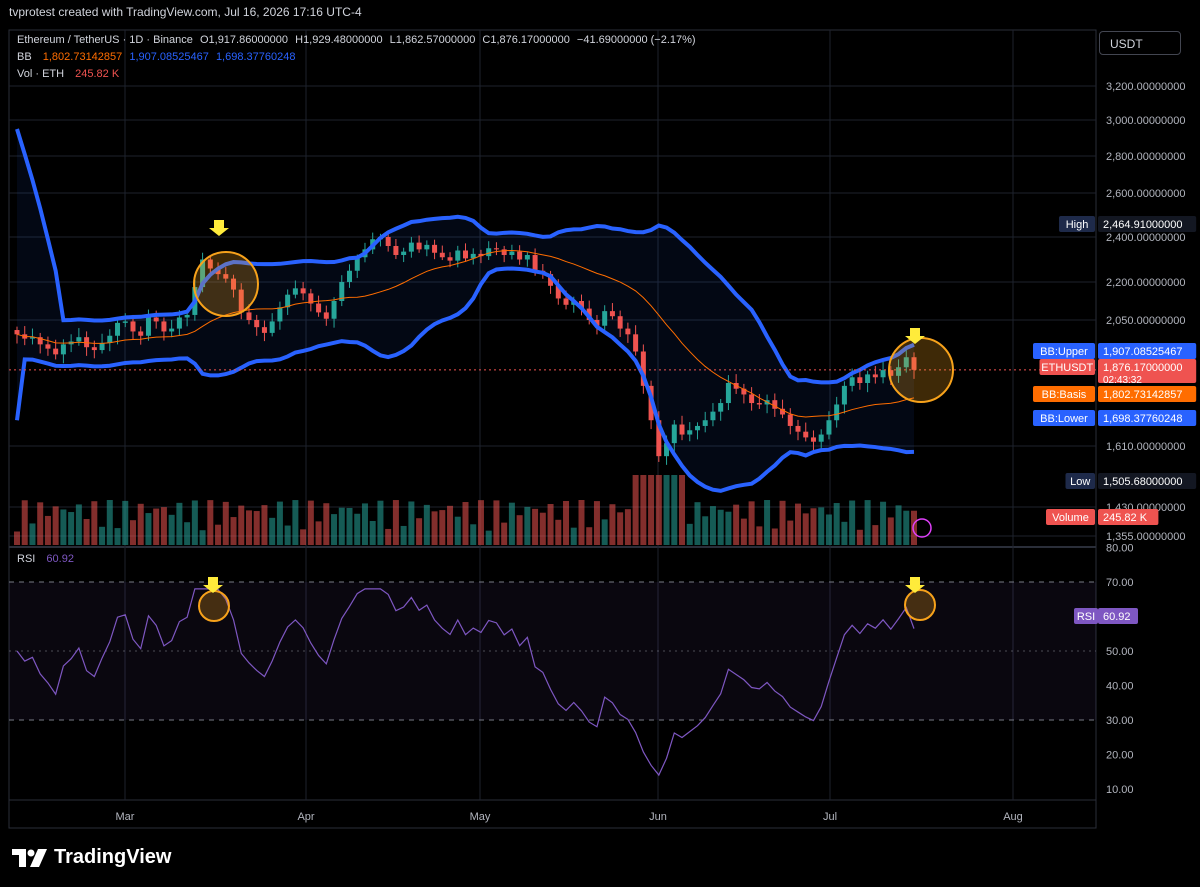  I want to click on legend-symbol: Ethereum / TetherUS · 1D · Binance, so click(105, 40).